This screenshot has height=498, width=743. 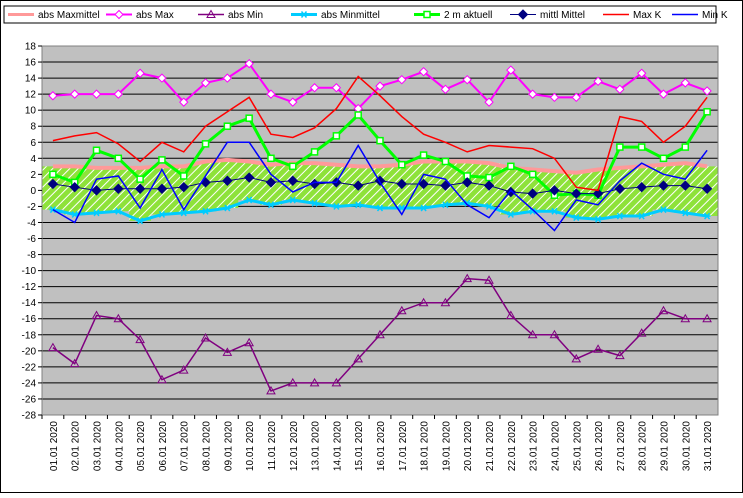 I want to click on legend-label-mittl-mittel: mittl Mittel, so click(x=562, y=15).